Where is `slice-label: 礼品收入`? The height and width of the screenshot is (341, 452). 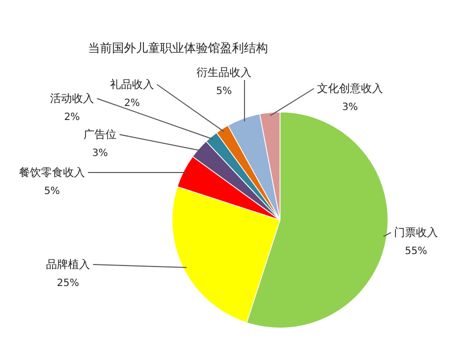 slice-label: 礼品收入 is located at coordinates (132, 84).